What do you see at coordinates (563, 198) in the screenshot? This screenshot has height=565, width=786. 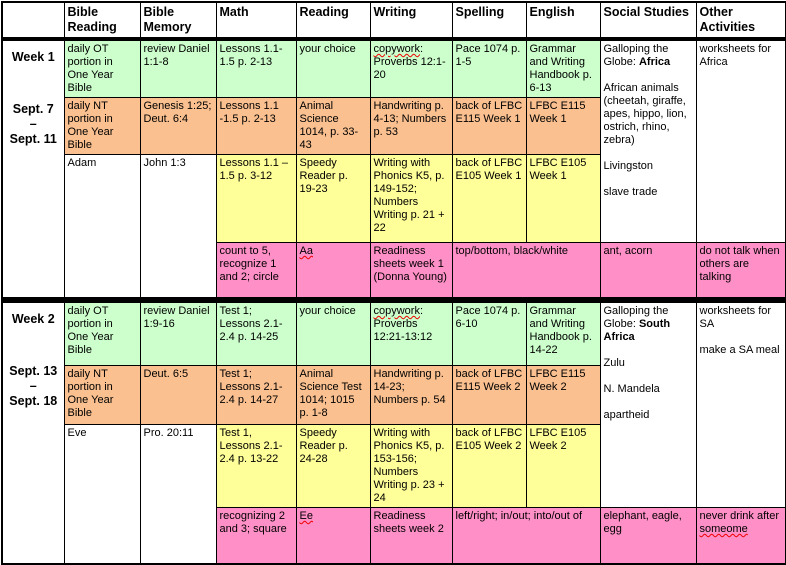 I see `week1-yellow-english-cell: LFBC E105 Week 1` at bounding box center [563, 198].